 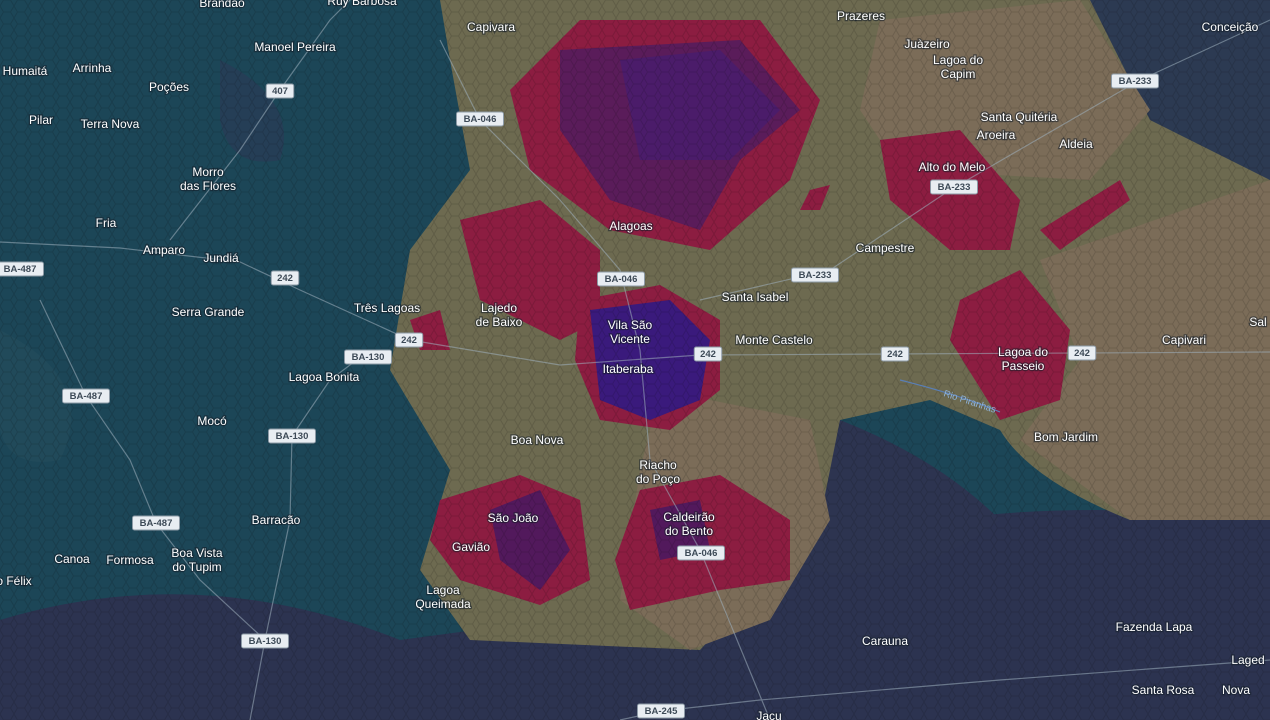 I want to click on place-label: do Bento, so click(x=689, y=531).